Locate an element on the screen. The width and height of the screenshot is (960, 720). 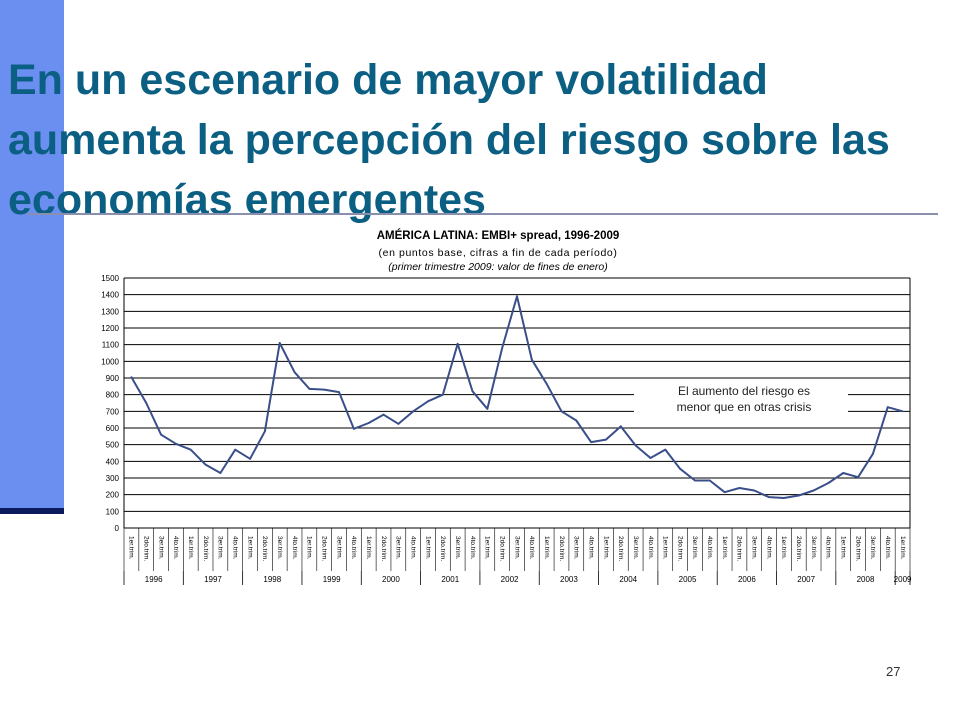
year-label: 1998 is located at coordinates (272, 579).